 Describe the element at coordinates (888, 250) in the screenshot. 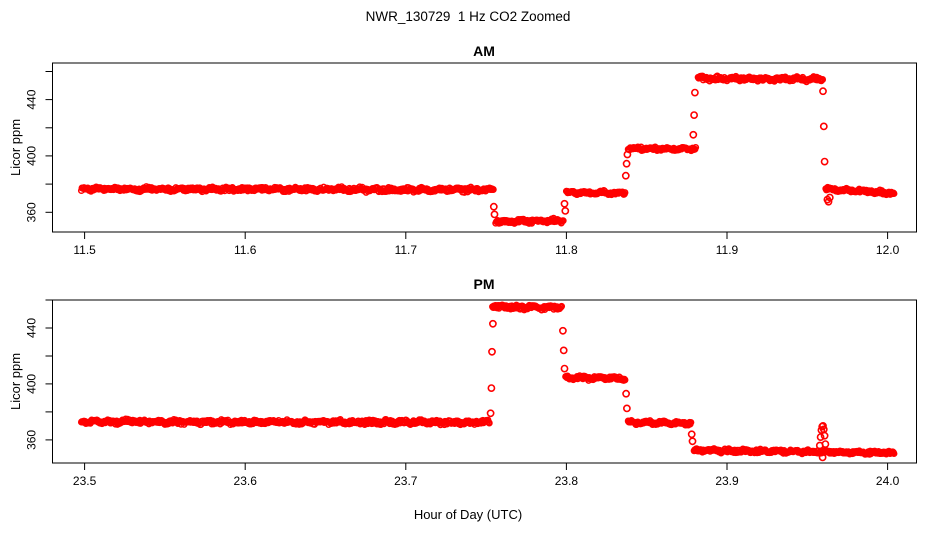

I see `x-tick-label: 12.0` at that location.